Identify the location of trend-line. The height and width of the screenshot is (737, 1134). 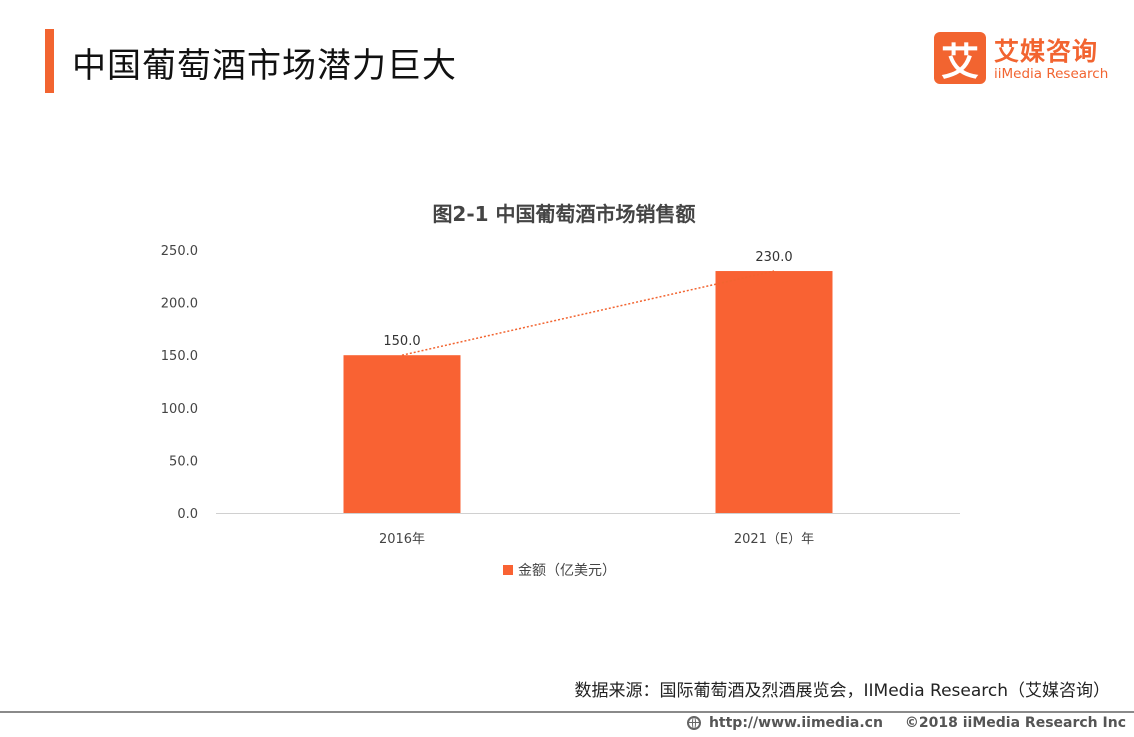
(588, 313).